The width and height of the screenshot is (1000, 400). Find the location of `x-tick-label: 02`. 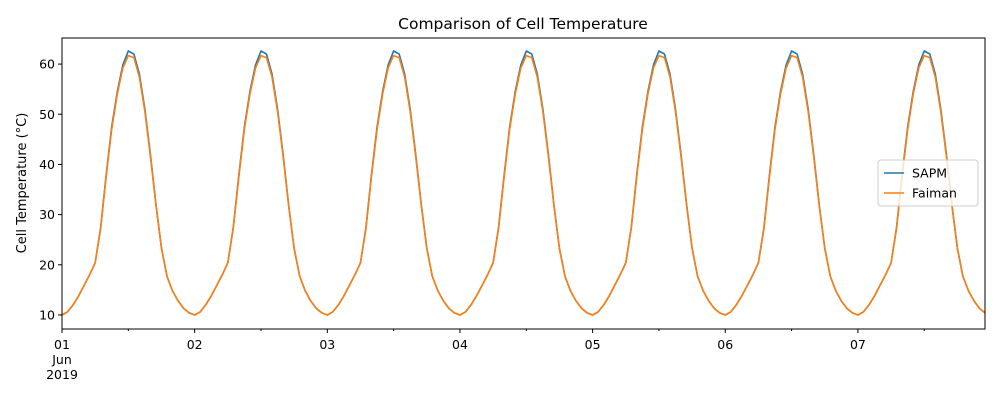

x-tick-label: 02 is located at coordinates (195, 344).